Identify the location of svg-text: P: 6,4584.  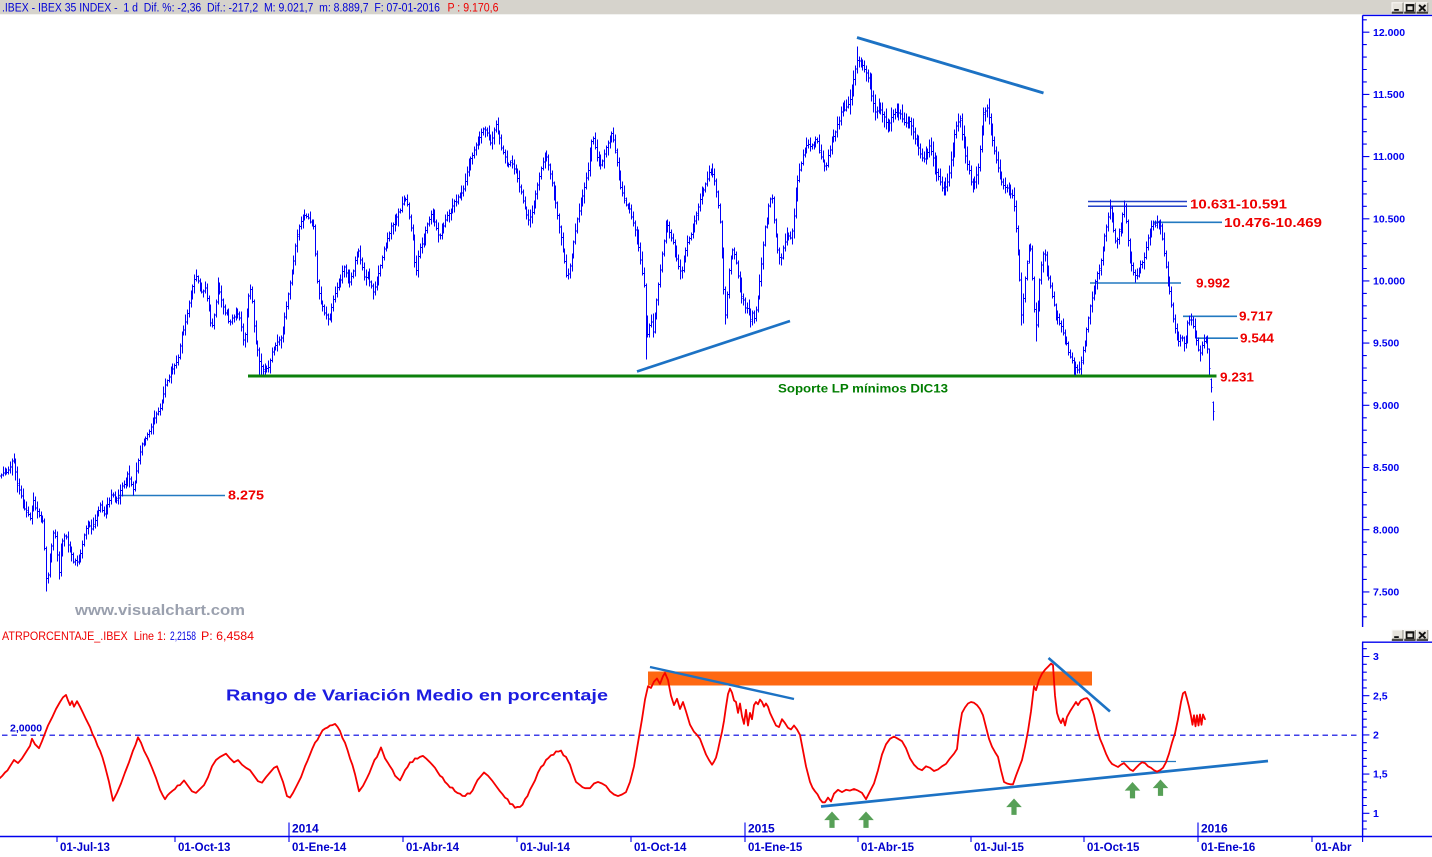
(228, 637).